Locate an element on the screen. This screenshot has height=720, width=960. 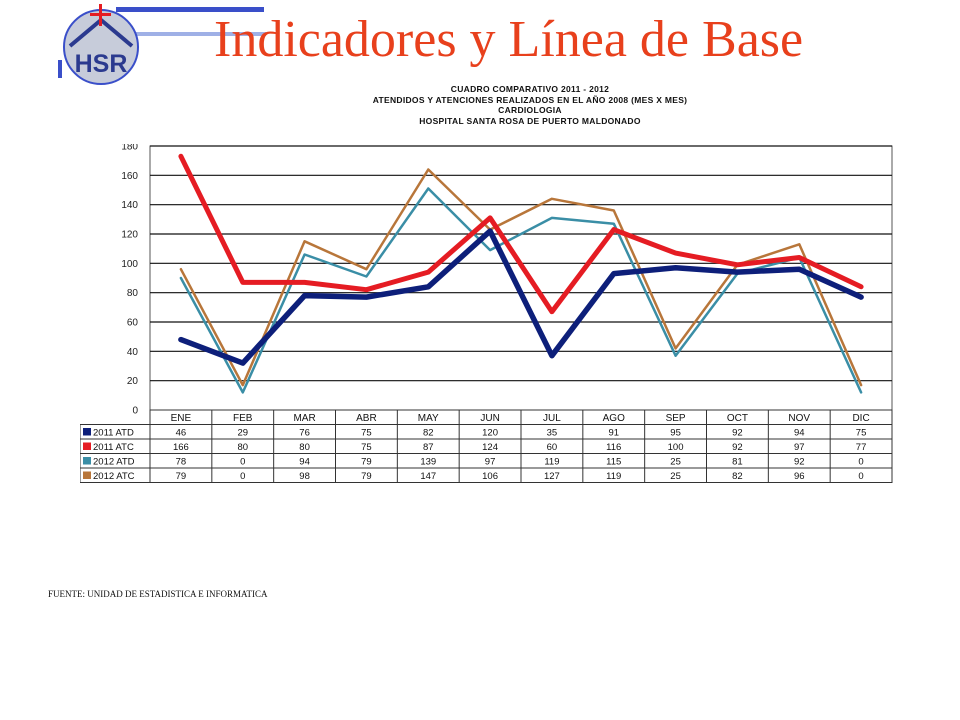
legend-entry: 2012 ATC is located at coordinates (114, 476).